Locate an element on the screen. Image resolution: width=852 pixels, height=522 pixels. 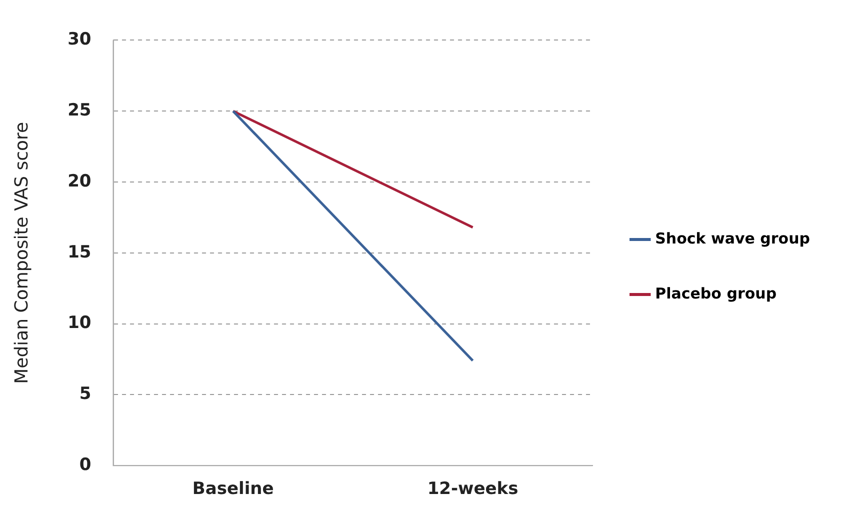
y-tick-label: 25 is located at coordinates (80, 110).